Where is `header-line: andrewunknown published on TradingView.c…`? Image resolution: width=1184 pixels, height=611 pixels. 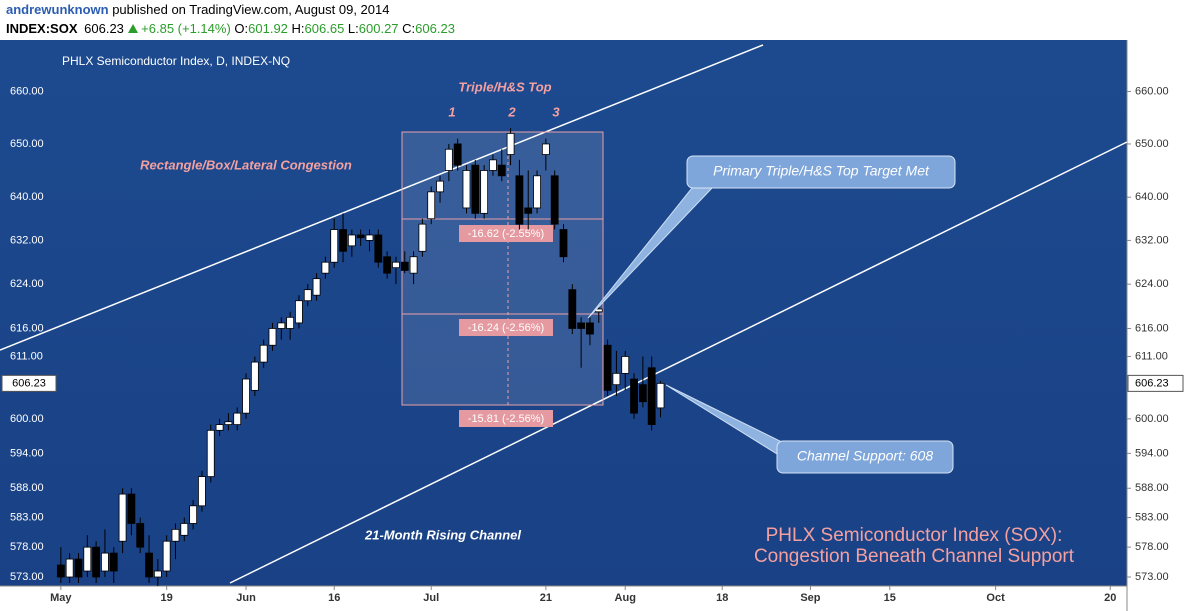 header-line: andrewunknown published on TradingView.c… is located at coordinates (592, 9).